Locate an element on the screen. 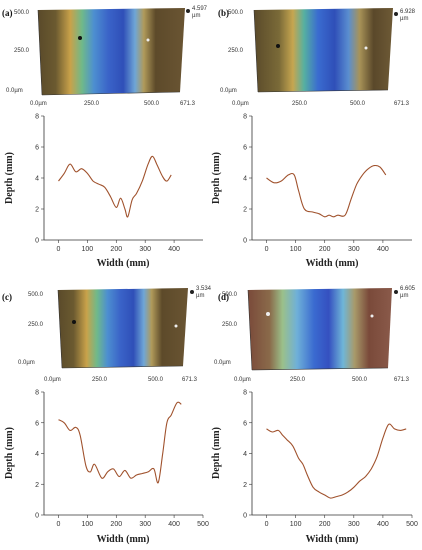 The image size is (422, 550). img-xtick-a-250: 250.0 is located at coordinates (92, 104).